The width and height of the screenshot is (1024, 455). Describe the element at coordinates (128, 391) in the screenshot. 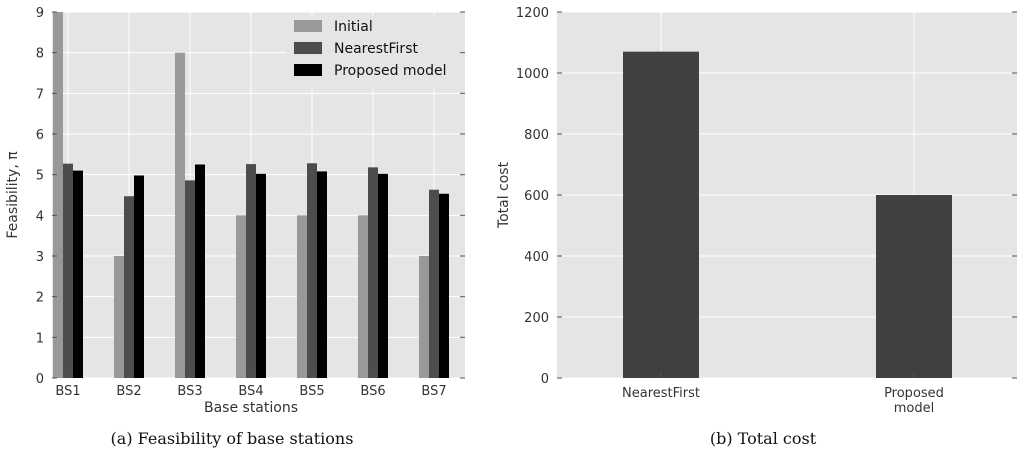

I see `x-tick-label: BS2` at that location.